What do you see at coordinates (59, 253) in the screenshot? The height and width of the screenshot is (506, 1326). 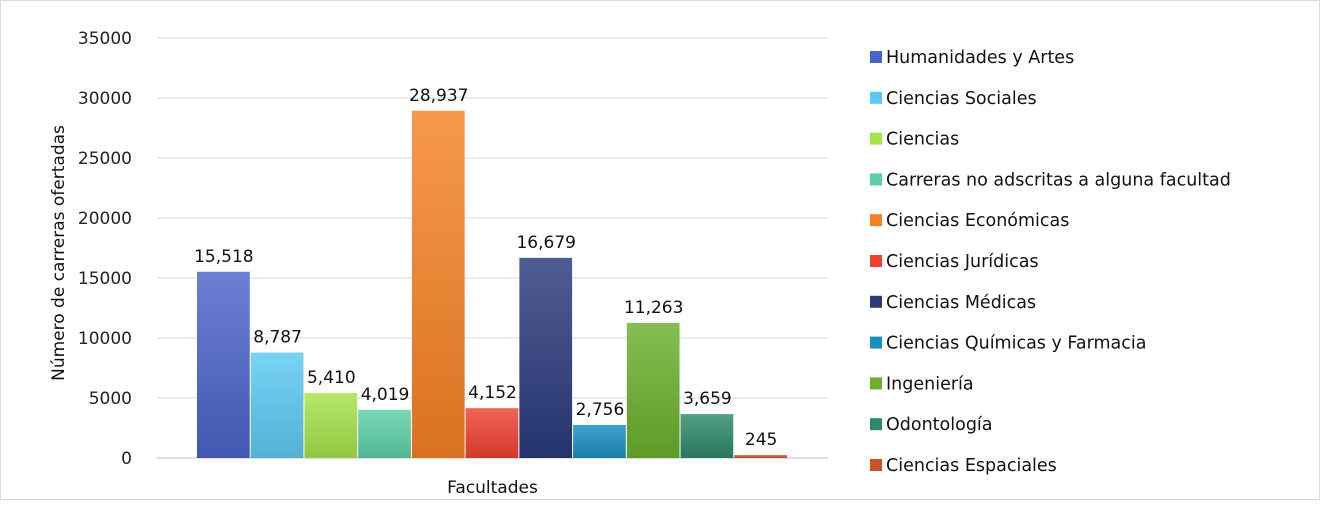 I see `y-axis-title: Número de carreras ofertadas` at bounding box center [59, 253].